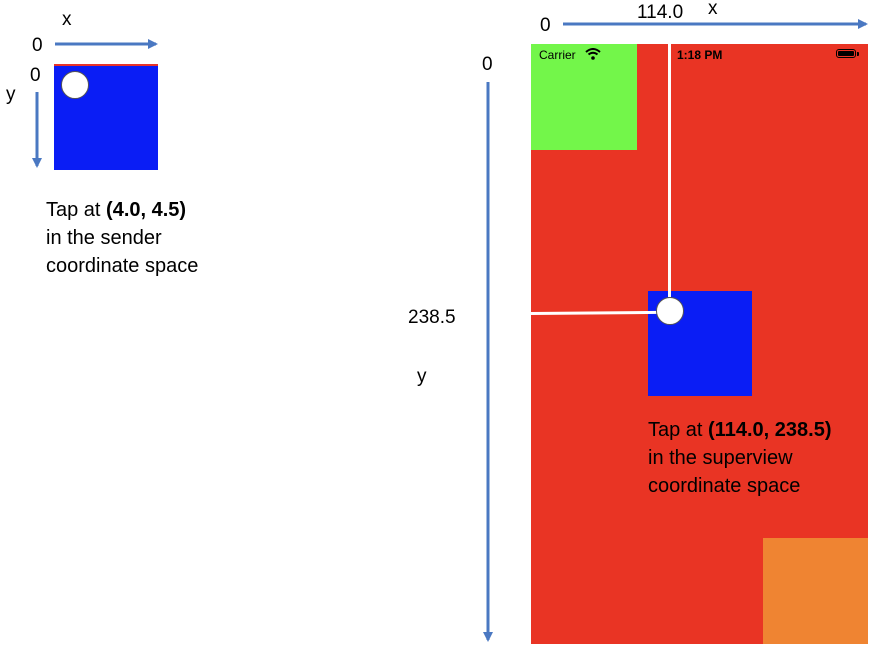 This screenshot has height=652, width=878. I want to click on sender-y-origin-label: 0, so click(35, 75).